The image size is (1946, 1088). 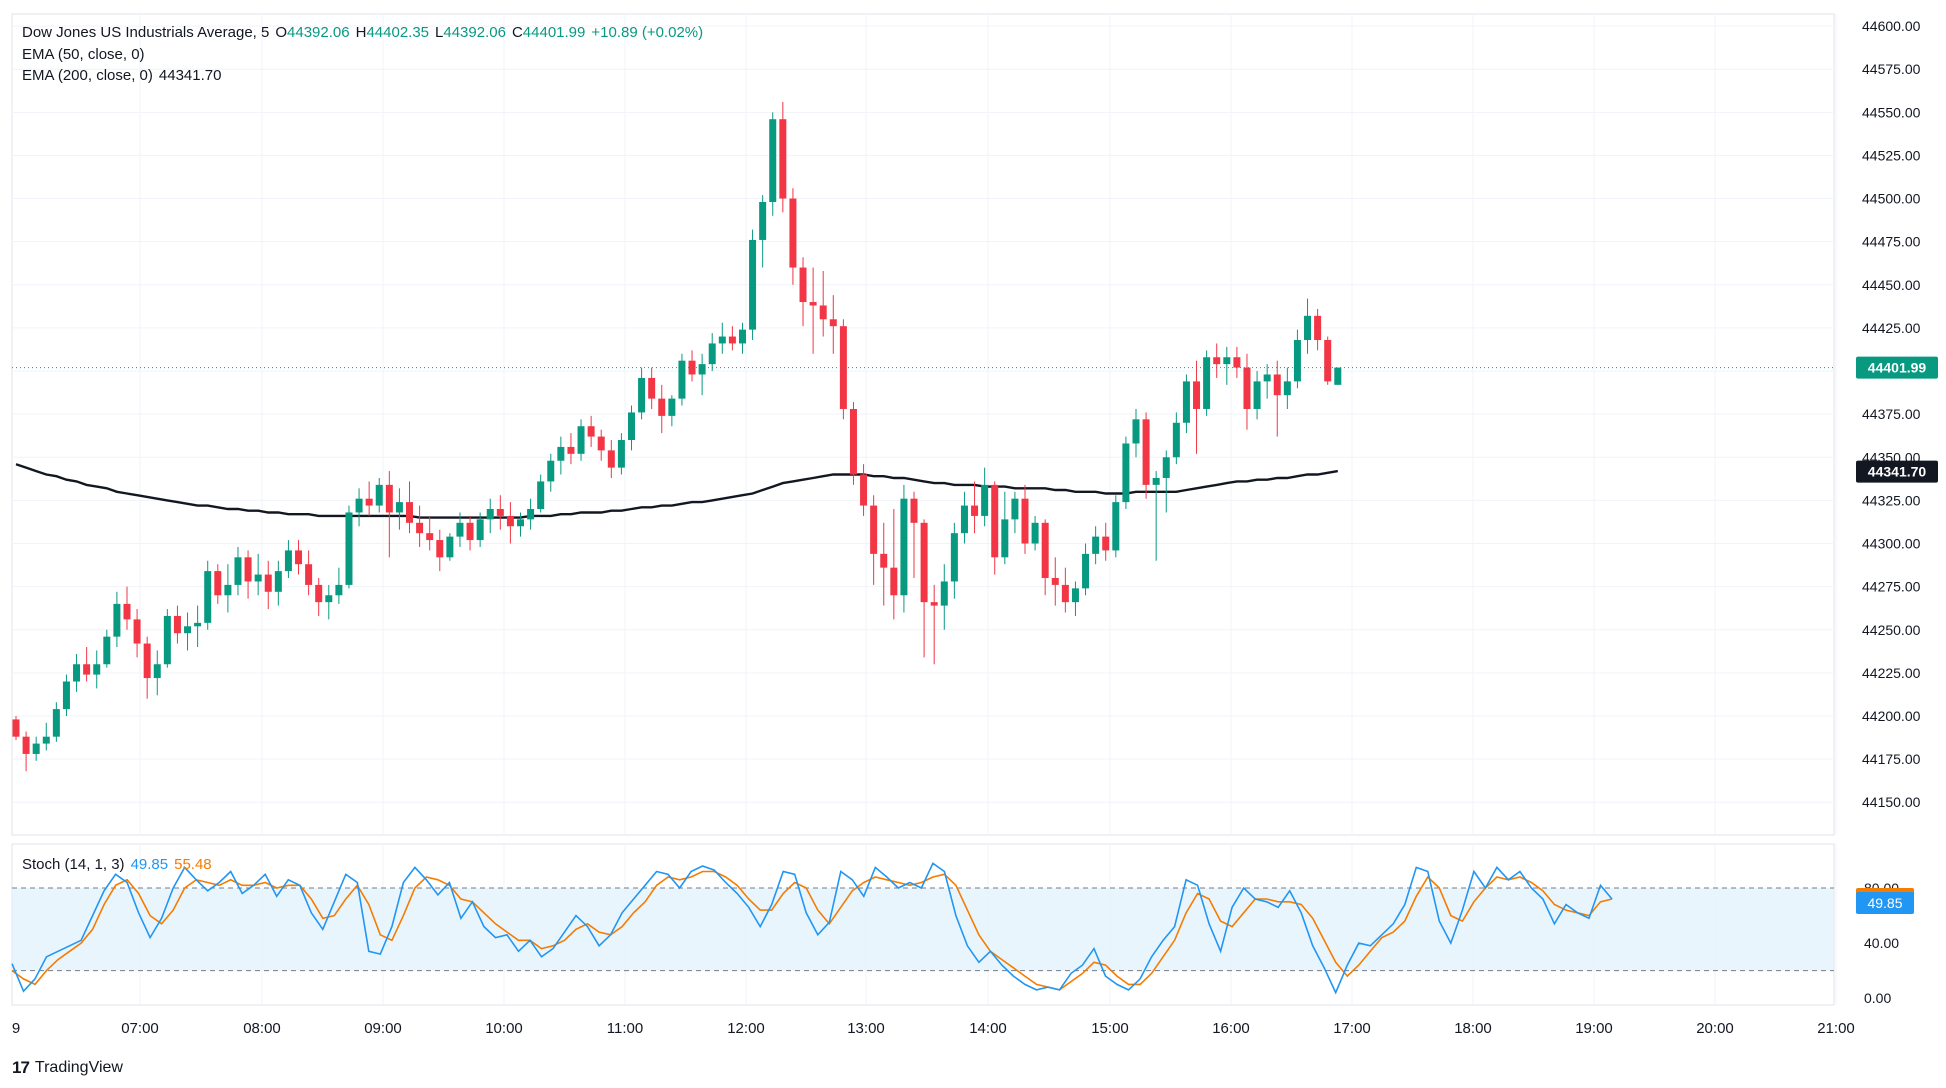 What do you see at coordinates (1891, 69) in the screenshot?
I see `price-tick-label: 44575.00` at bounding box center [1891, 69].